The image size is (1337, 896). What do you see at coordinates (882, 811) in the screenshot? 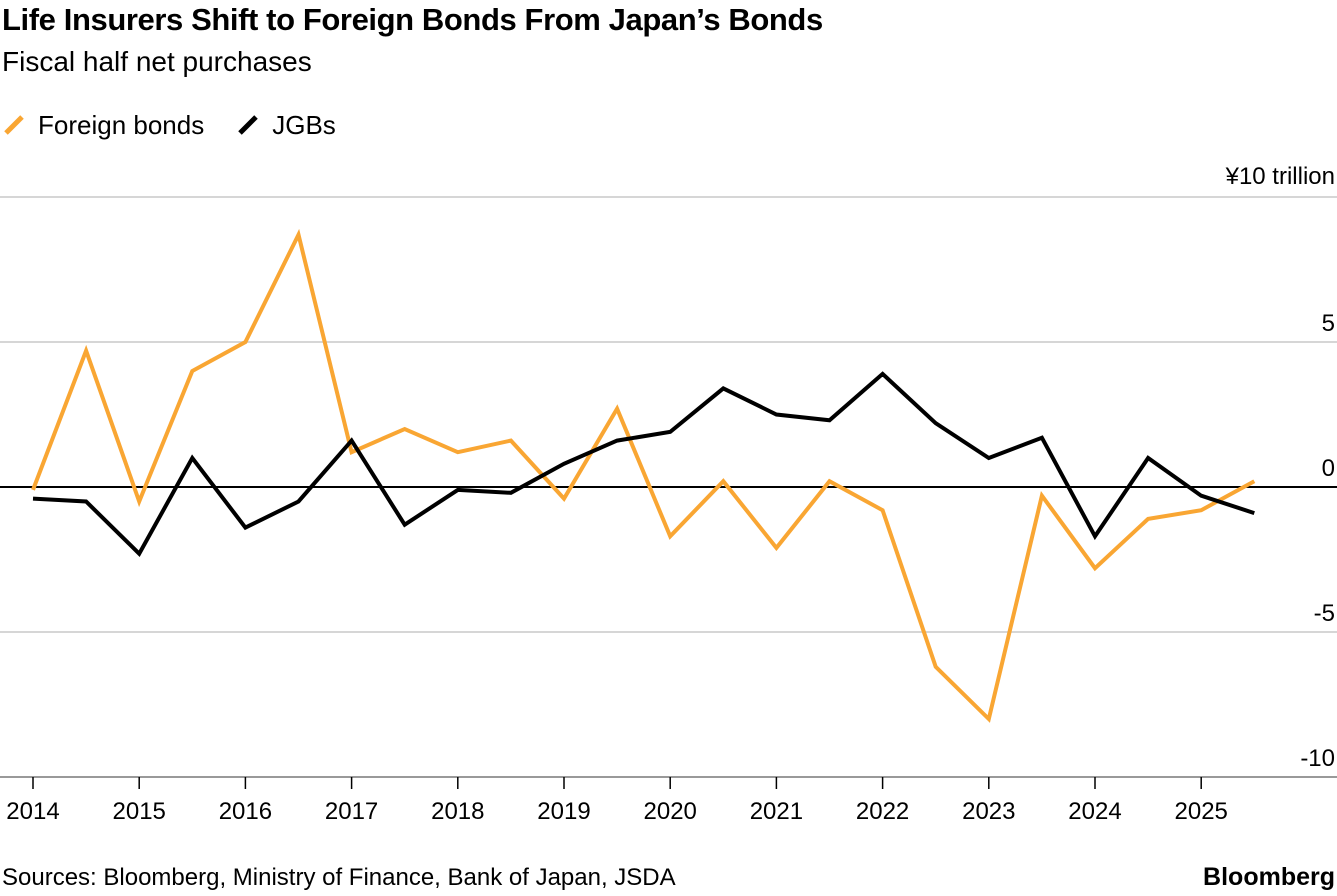
I see `x-tick-label: 2022` at bounding box center [882, 811].